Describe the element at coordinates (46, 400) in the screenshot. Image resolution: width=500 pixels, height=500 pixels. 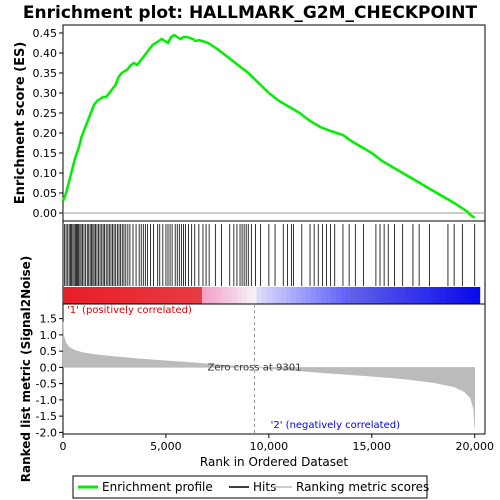
I see `metric-y-tick-label: -1.0` at that location.